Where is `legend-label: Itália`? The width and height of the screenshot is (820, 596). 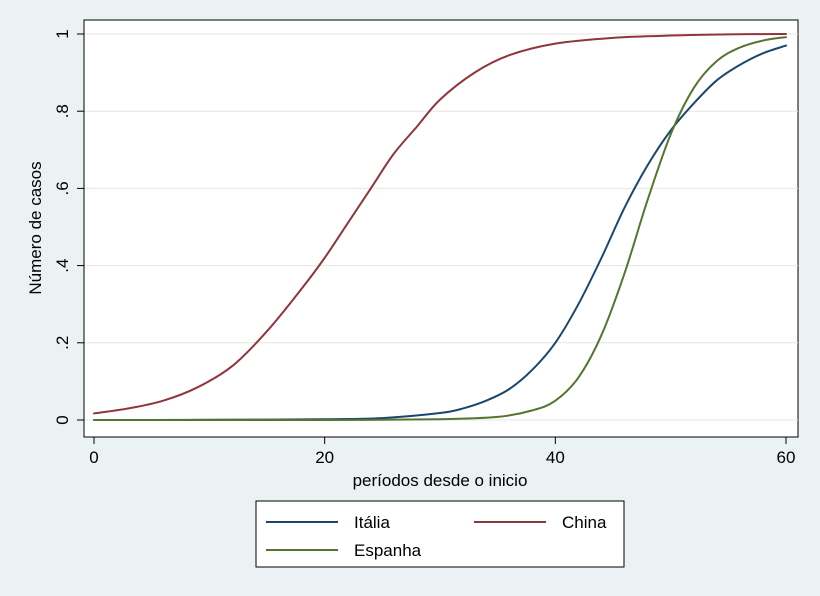 legend-label: Itália is located at coordinates (372, 522).